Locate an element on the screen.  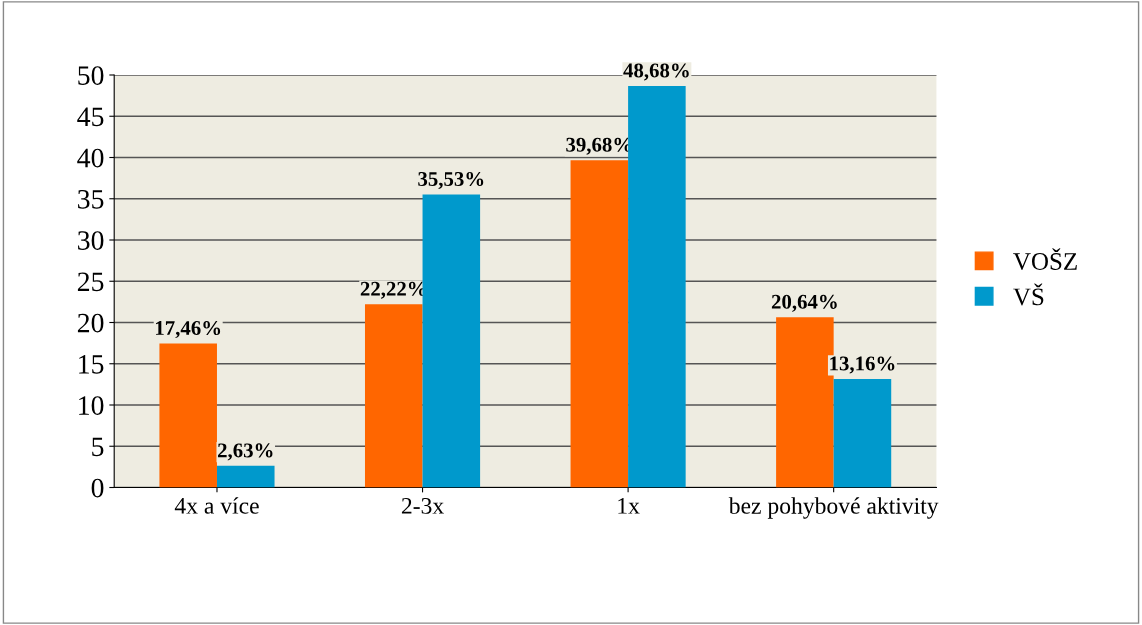
data-label: 2,63% is located at coordinates (245, 452).